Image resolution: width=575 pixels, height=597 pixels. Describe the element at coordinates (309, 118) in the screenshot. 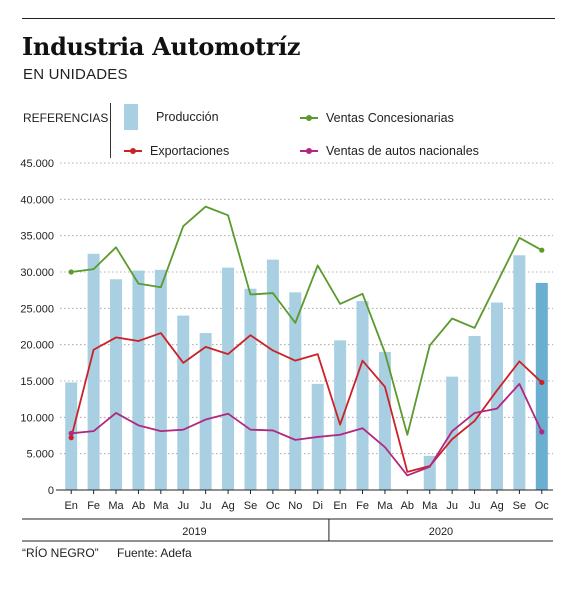

I see `legend-line-swatch-green` at that location.